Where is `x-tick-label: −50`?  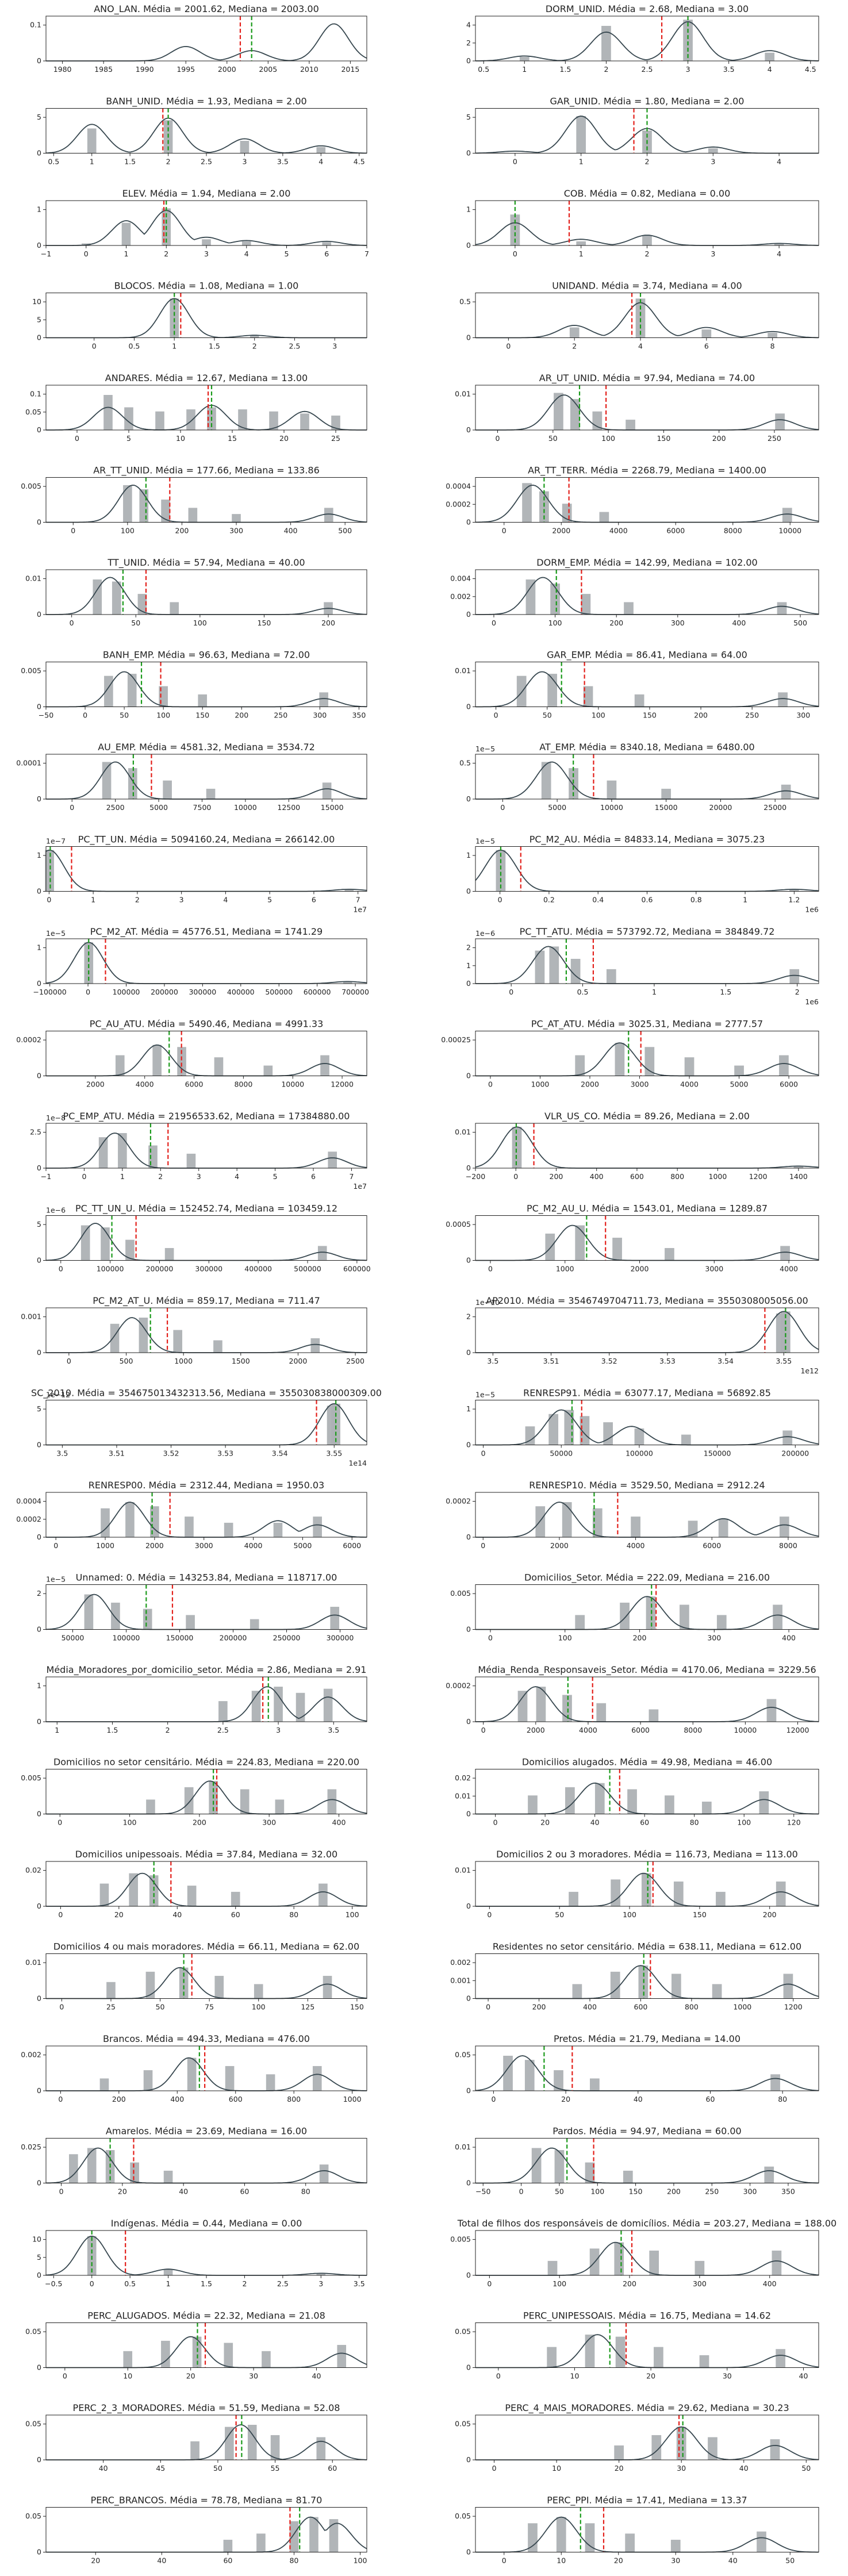
x-tick-label: −50 is located at coordinates (46, 715).